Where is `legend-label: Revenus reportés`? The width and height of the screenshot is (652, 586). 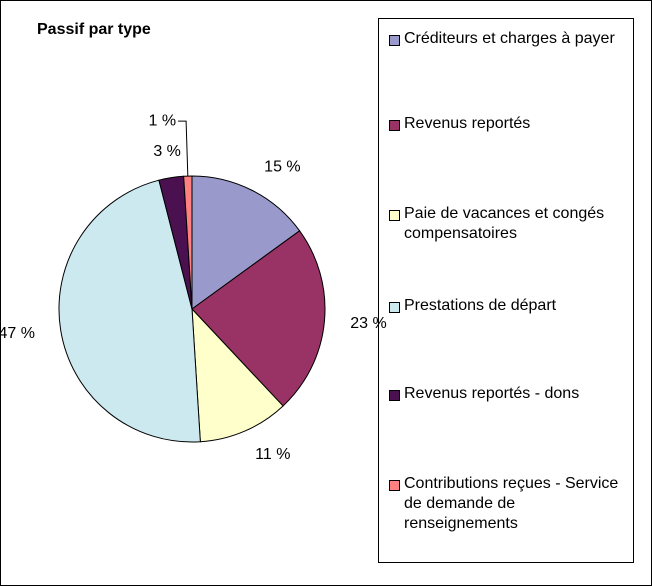
legend-label: Revenus reportés is located at coordinates (467, 123).